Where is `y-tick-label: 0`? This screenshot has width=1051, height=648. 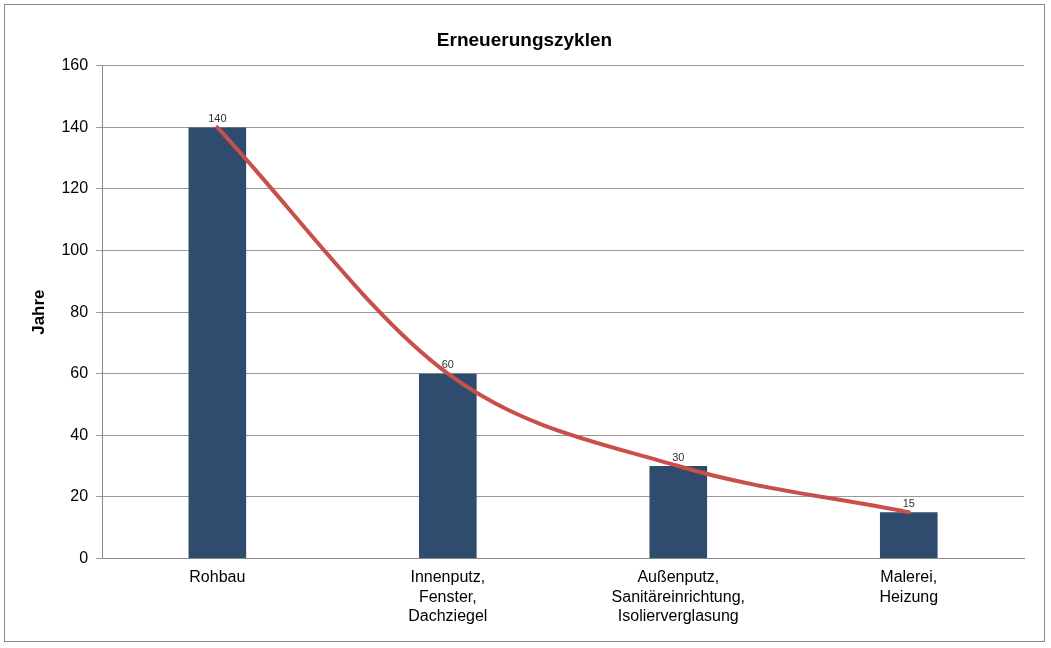
y-tick-label: 0 is located at coordinates (84, 557).